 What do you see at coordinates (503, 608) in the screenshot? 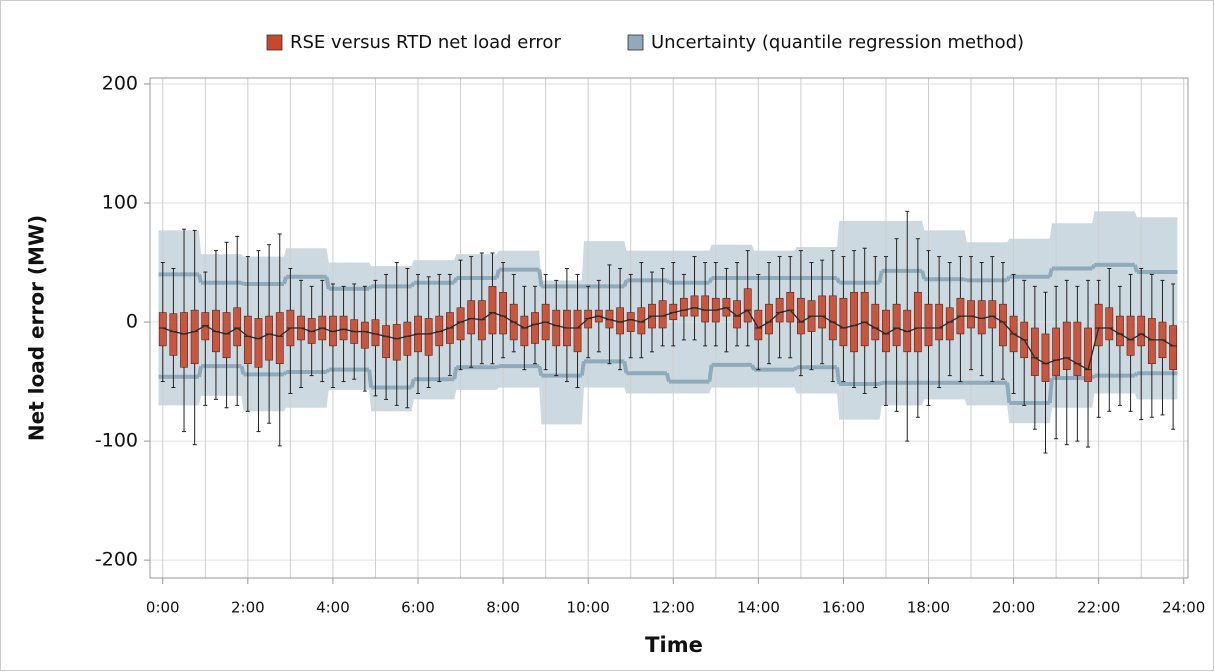
I see `x-tick-label: 8:00` at bounding box center [503, 608].